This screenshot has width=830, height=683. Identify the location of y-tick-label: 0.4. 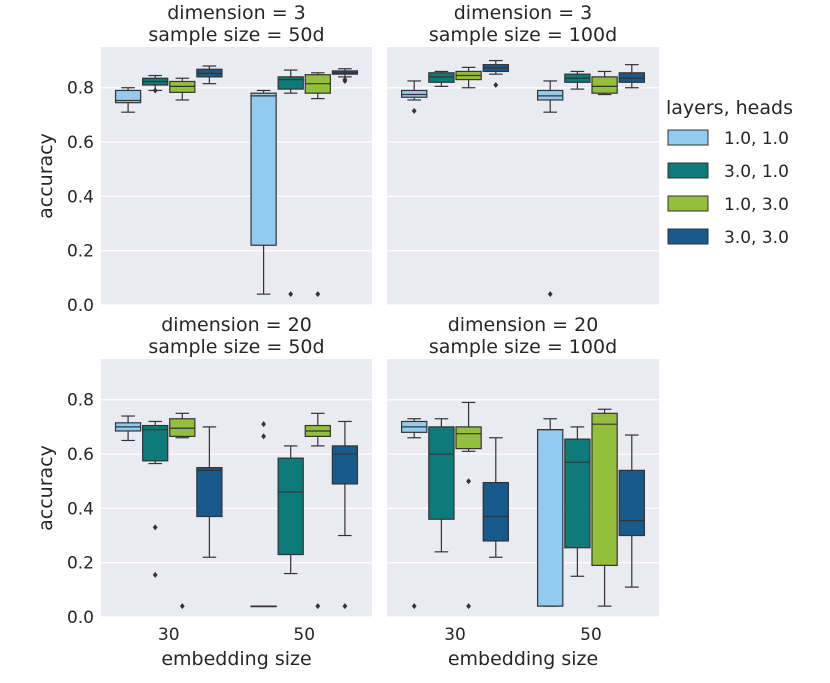
(80, 509).